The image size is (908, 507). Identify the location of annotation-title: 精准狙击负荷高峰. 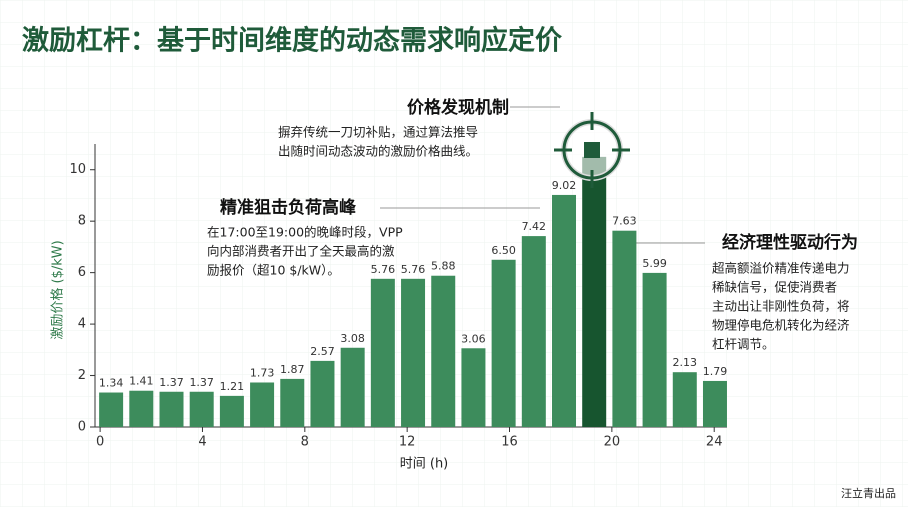
(288, 207).